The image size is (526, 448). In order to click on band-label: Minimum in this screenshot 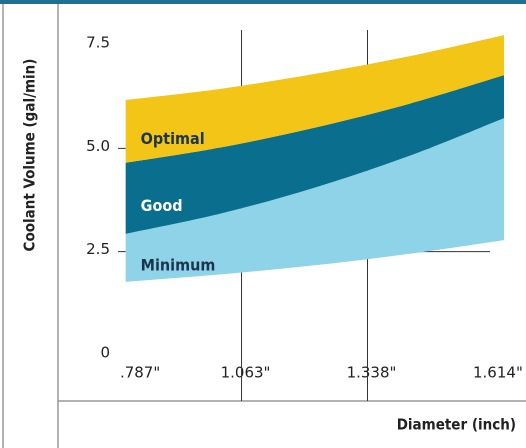, I will do `click(178, 264)`.